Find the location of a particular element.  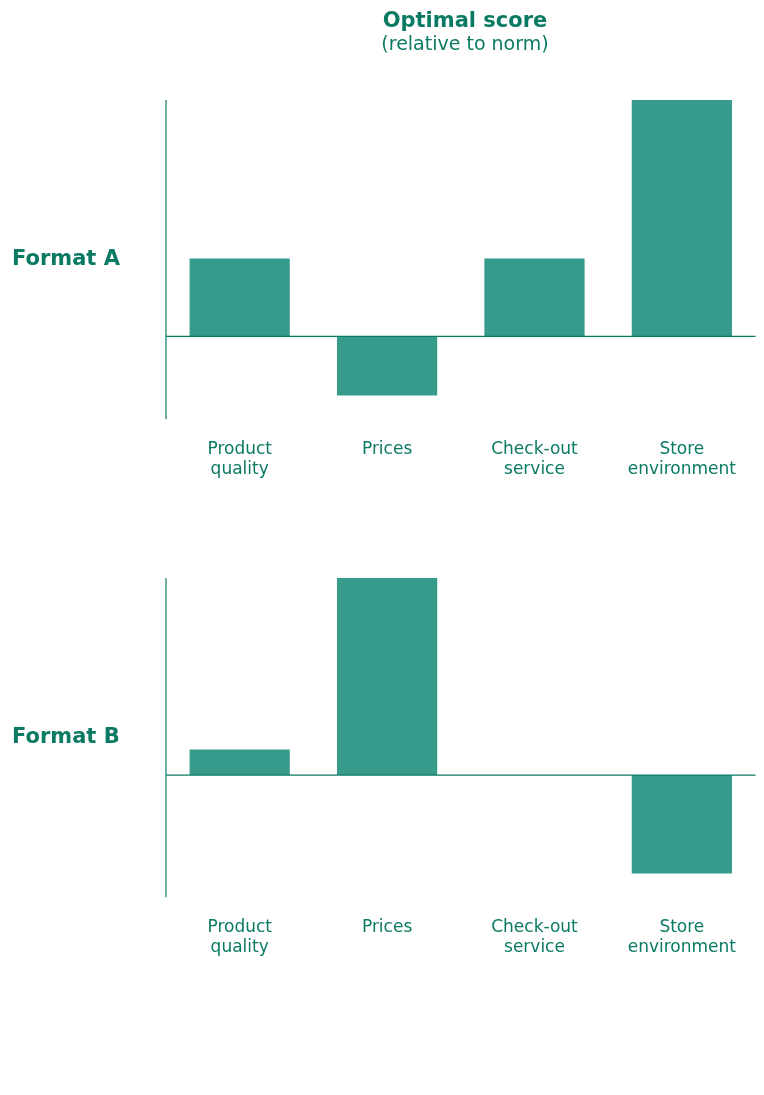

chart-subtitle: (relative to norm) is located at coordinates (465, 43).